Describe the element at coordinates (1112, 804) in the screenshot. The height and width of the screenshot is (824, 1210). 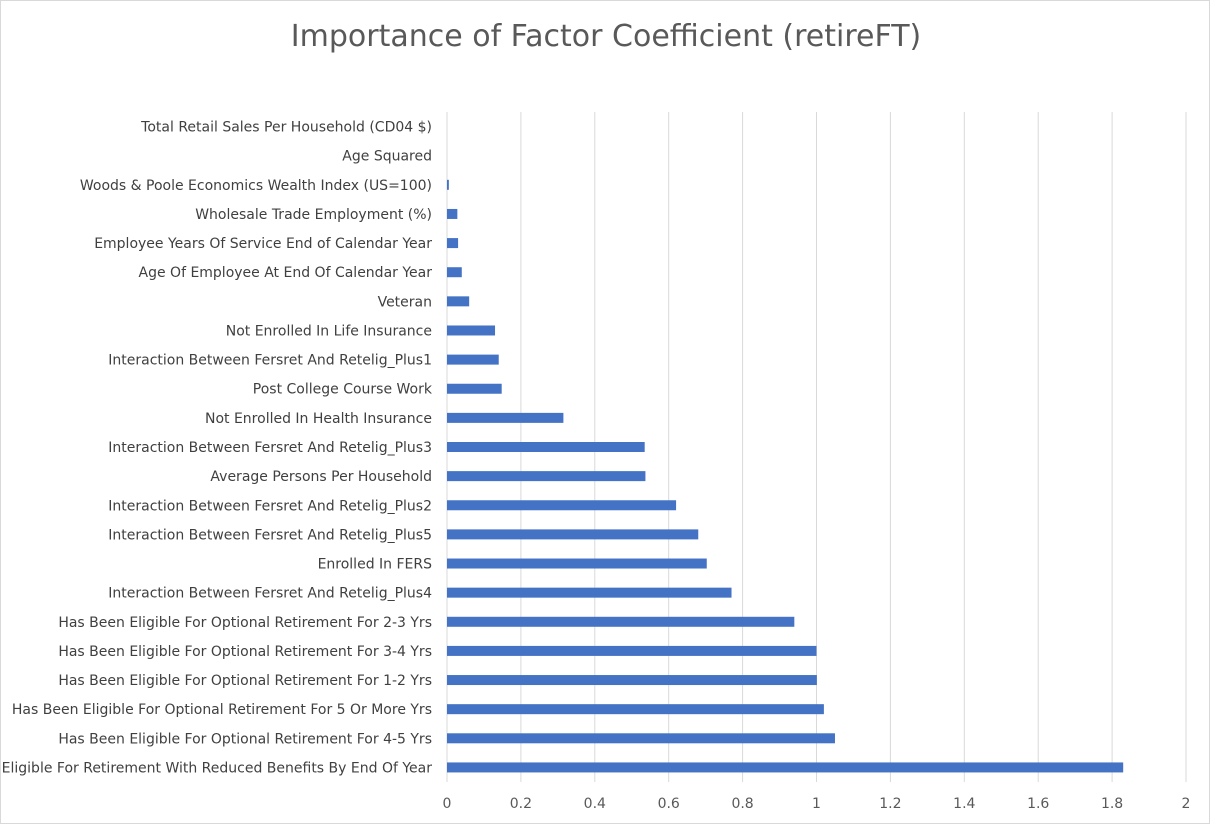
I see `x-tick-label: 1.8` at that location.